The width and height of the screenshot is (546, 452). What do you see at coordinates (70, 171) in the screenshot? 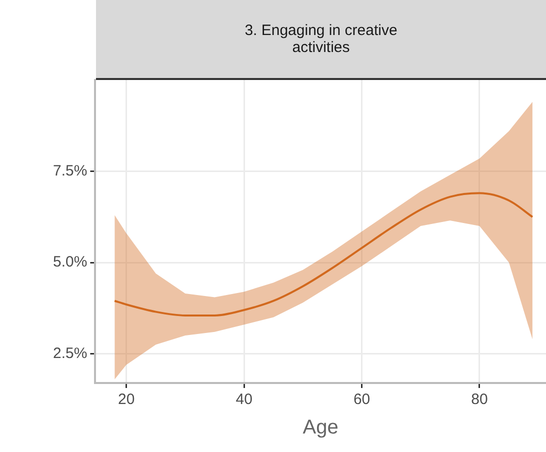
I see `y-tick-label: 7.5%` at bounding box center [70, 171].